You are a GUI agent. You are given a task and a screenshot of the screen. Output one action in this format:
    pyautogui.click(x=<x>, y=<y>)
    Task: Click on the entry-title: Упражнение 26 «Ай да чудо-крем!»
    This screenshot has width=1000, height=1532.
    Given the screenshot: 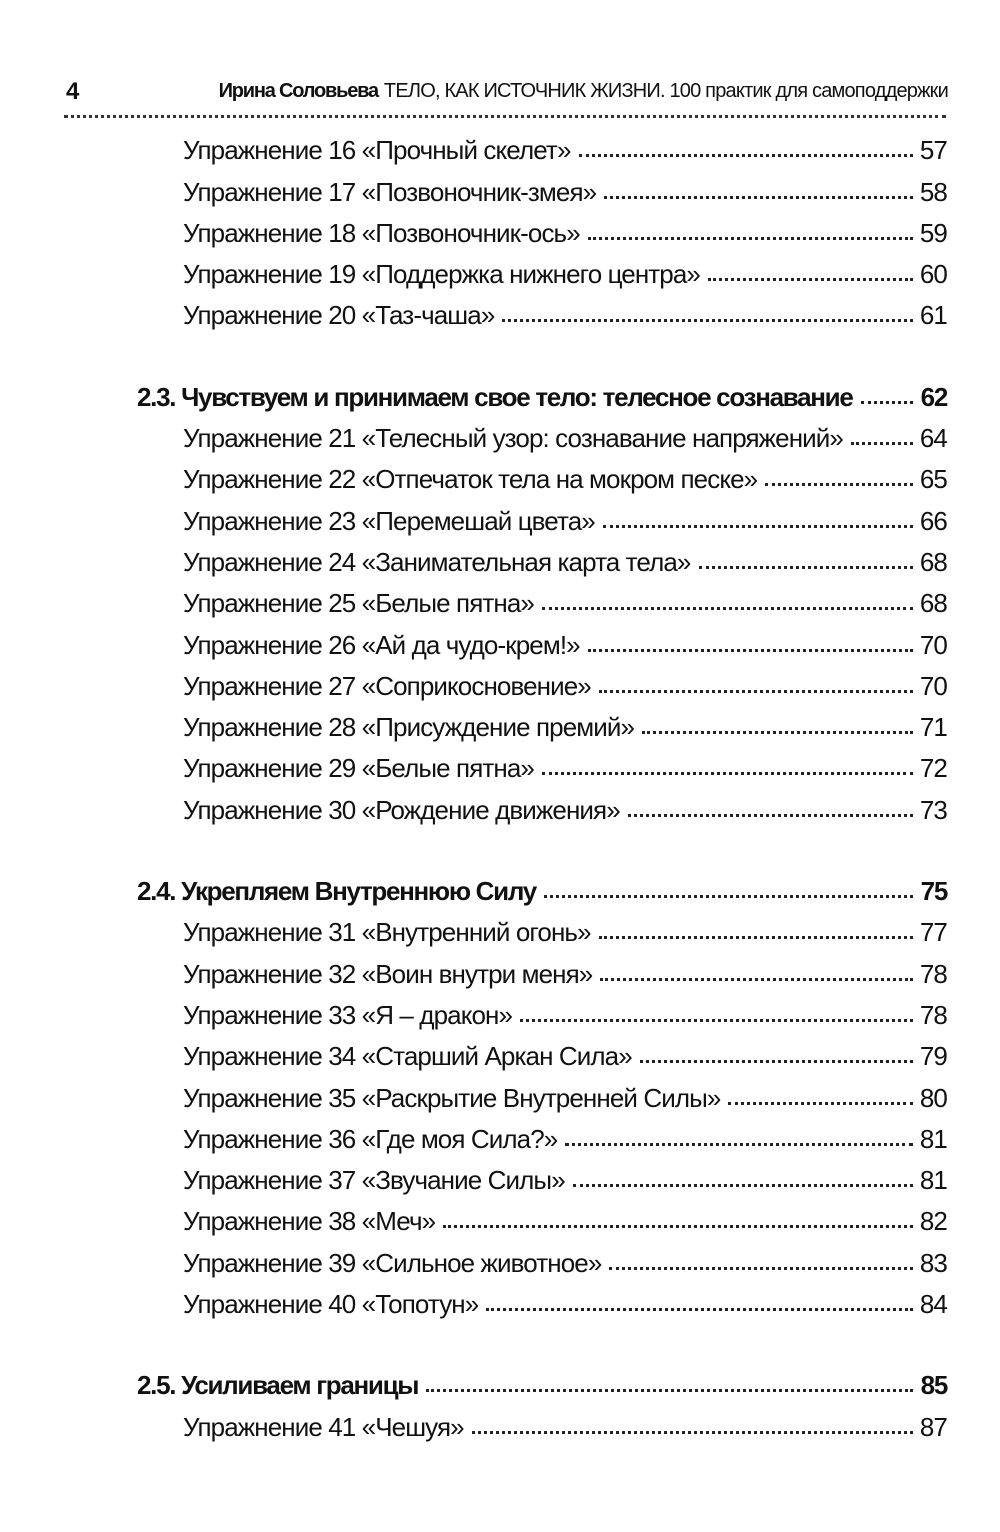 What is the action you would take?
    pyautogui.click(x=382, y=644)
    